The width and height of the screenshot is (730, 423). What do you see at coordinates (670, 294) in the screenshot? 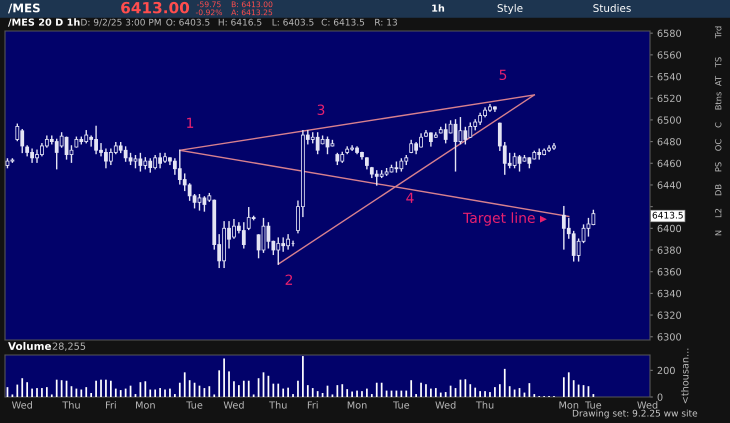
I see `y-tick-label: 6340` at bounding box center [670, 294].